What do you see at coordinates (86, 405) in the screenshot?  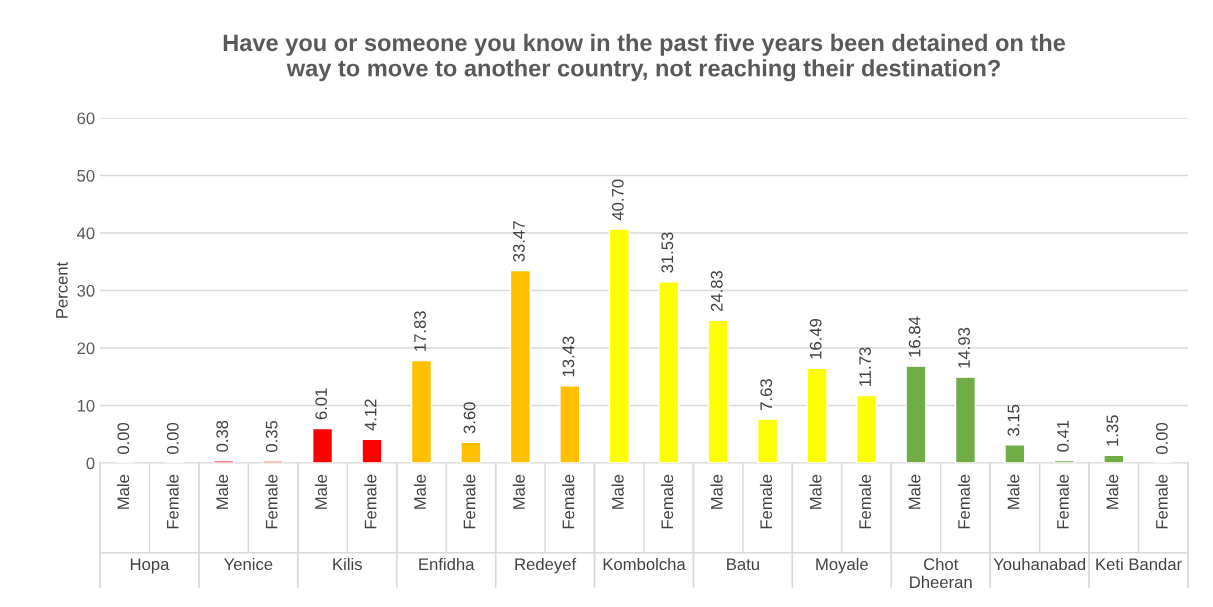 I see `y-tick-label: 10` at bounding box center [86, 405].